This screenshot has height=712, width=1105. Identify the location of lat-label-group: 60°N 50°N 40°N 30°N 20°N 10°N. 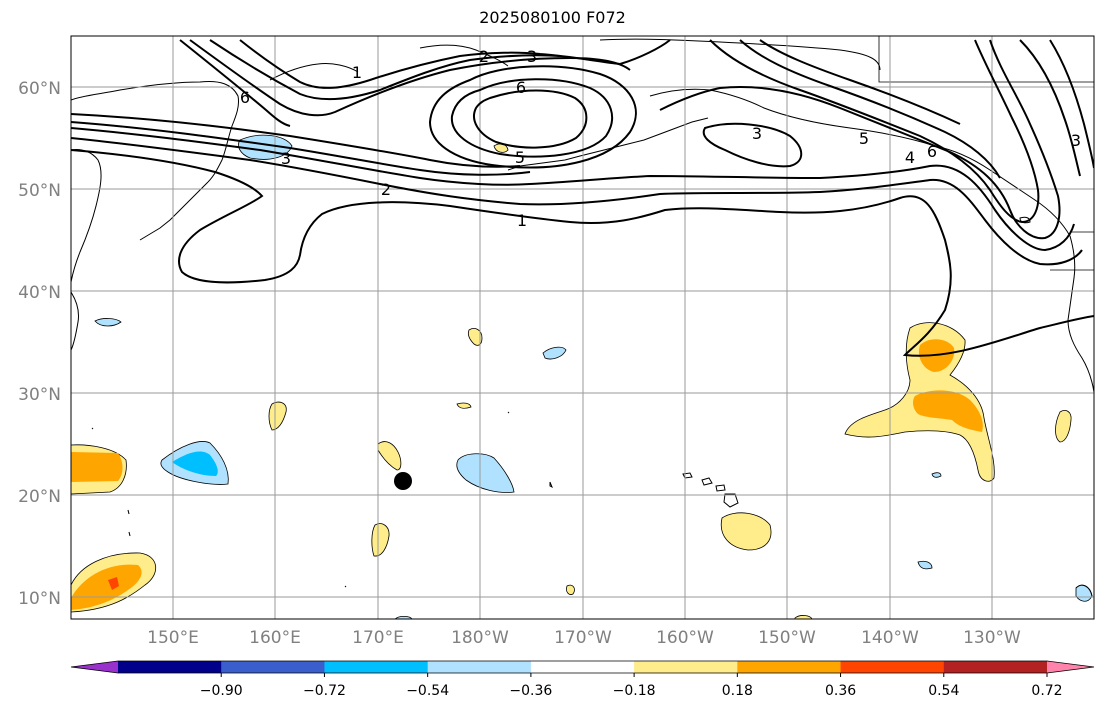
(39, 344).